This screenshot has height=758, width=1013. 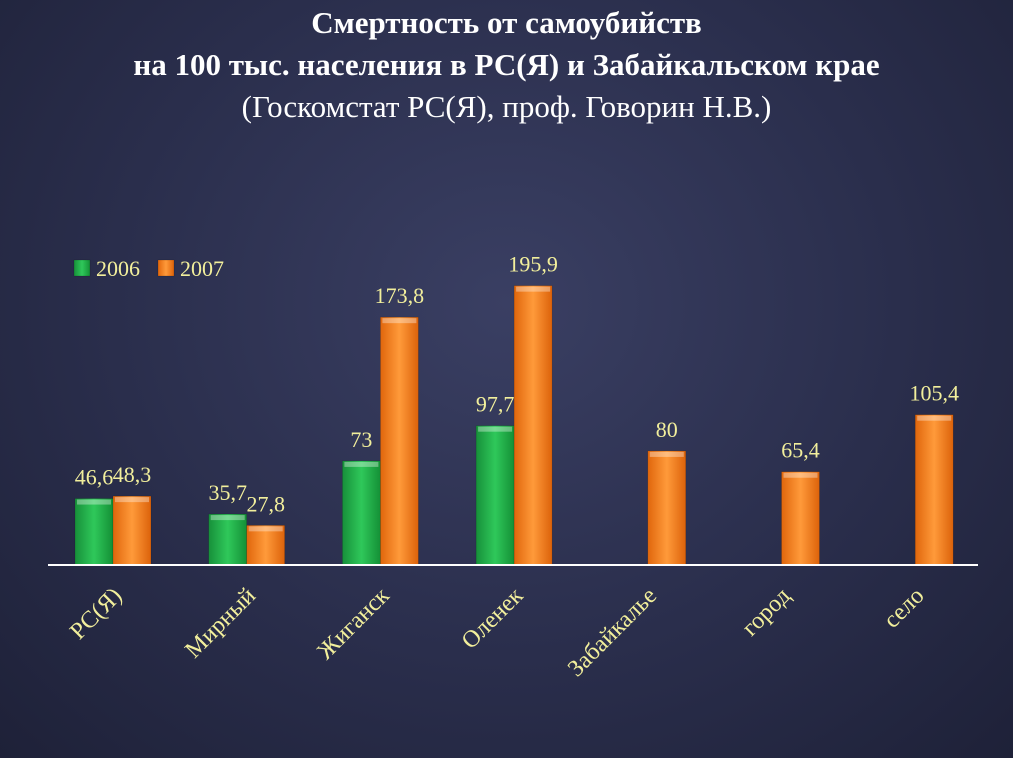 I want to click on legend-swatch-2006, so click(x=82, y=268).